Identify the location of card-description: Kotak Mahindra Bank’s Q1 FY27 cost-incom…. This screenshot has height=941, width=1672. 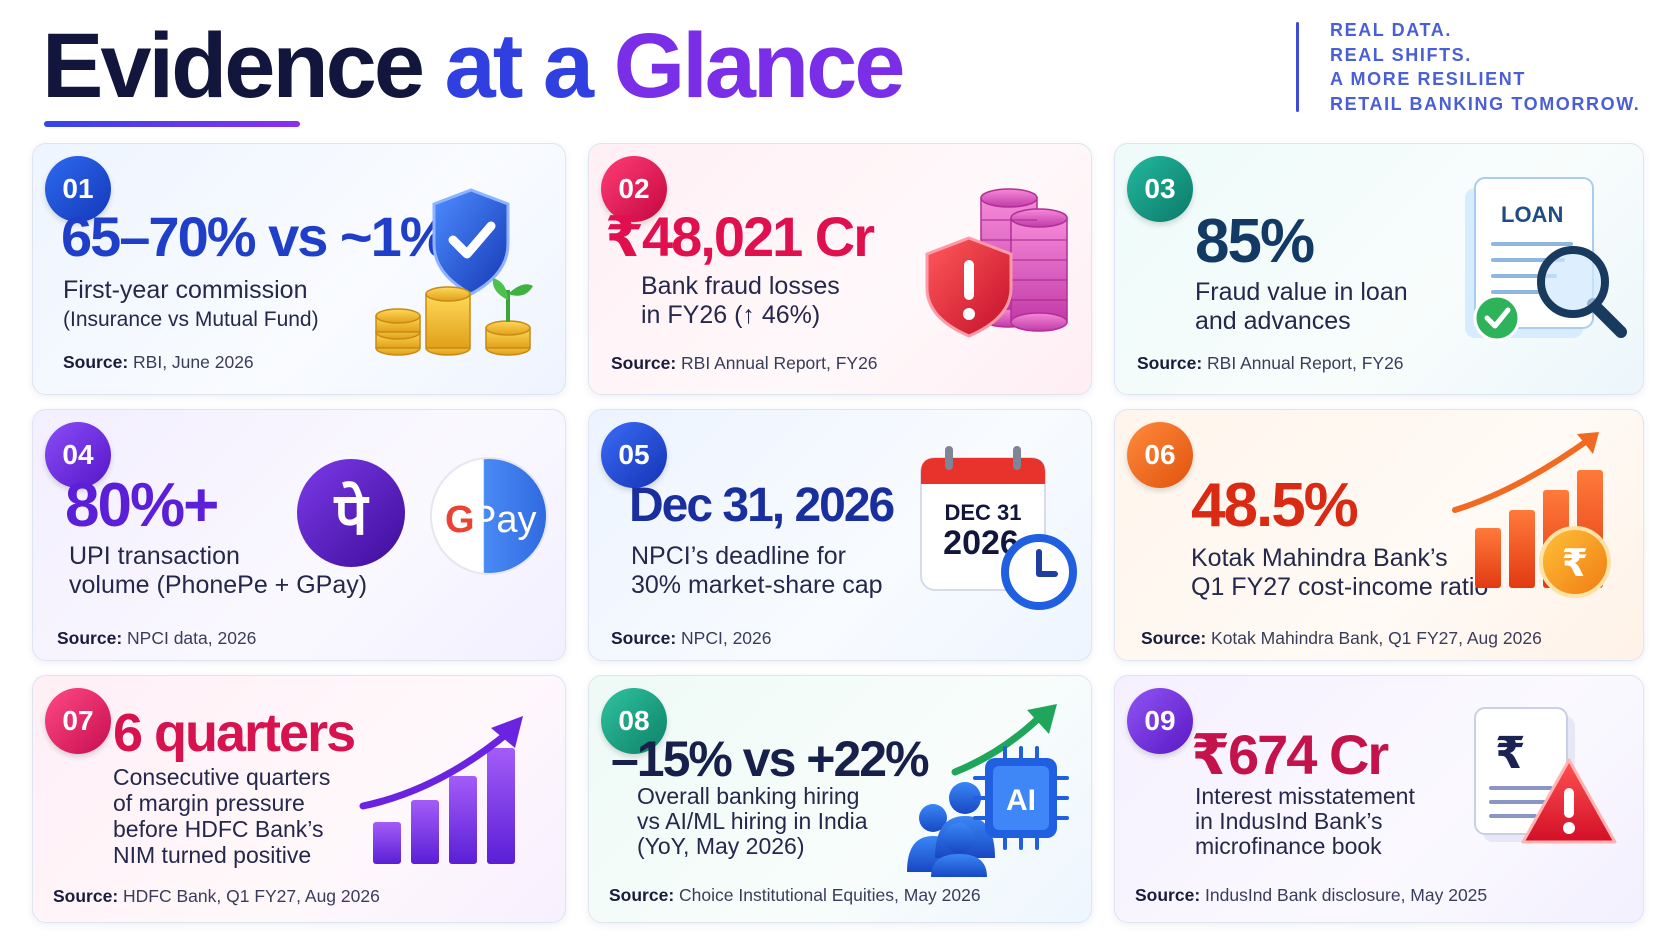
(1339, 573).